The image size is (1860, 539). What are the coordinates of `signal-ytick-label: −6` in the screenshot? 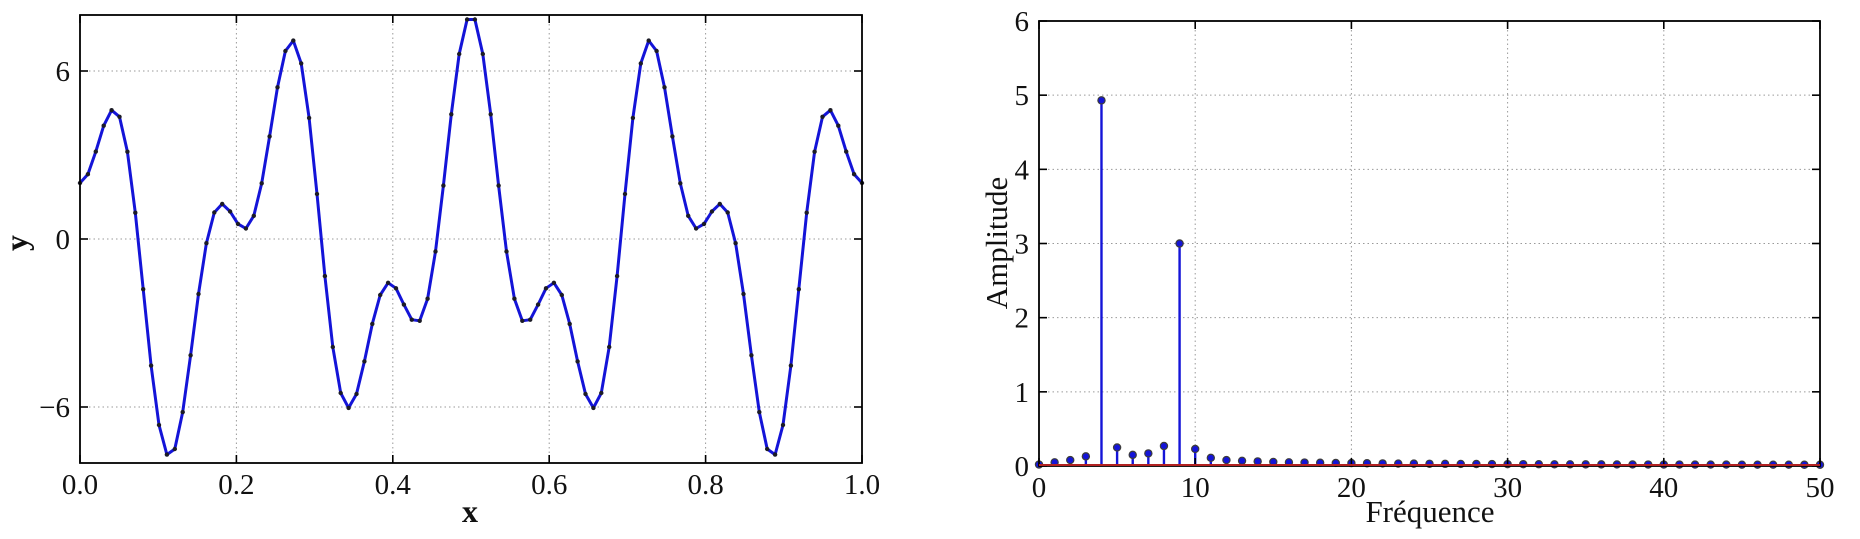 It's located at (54, 408).